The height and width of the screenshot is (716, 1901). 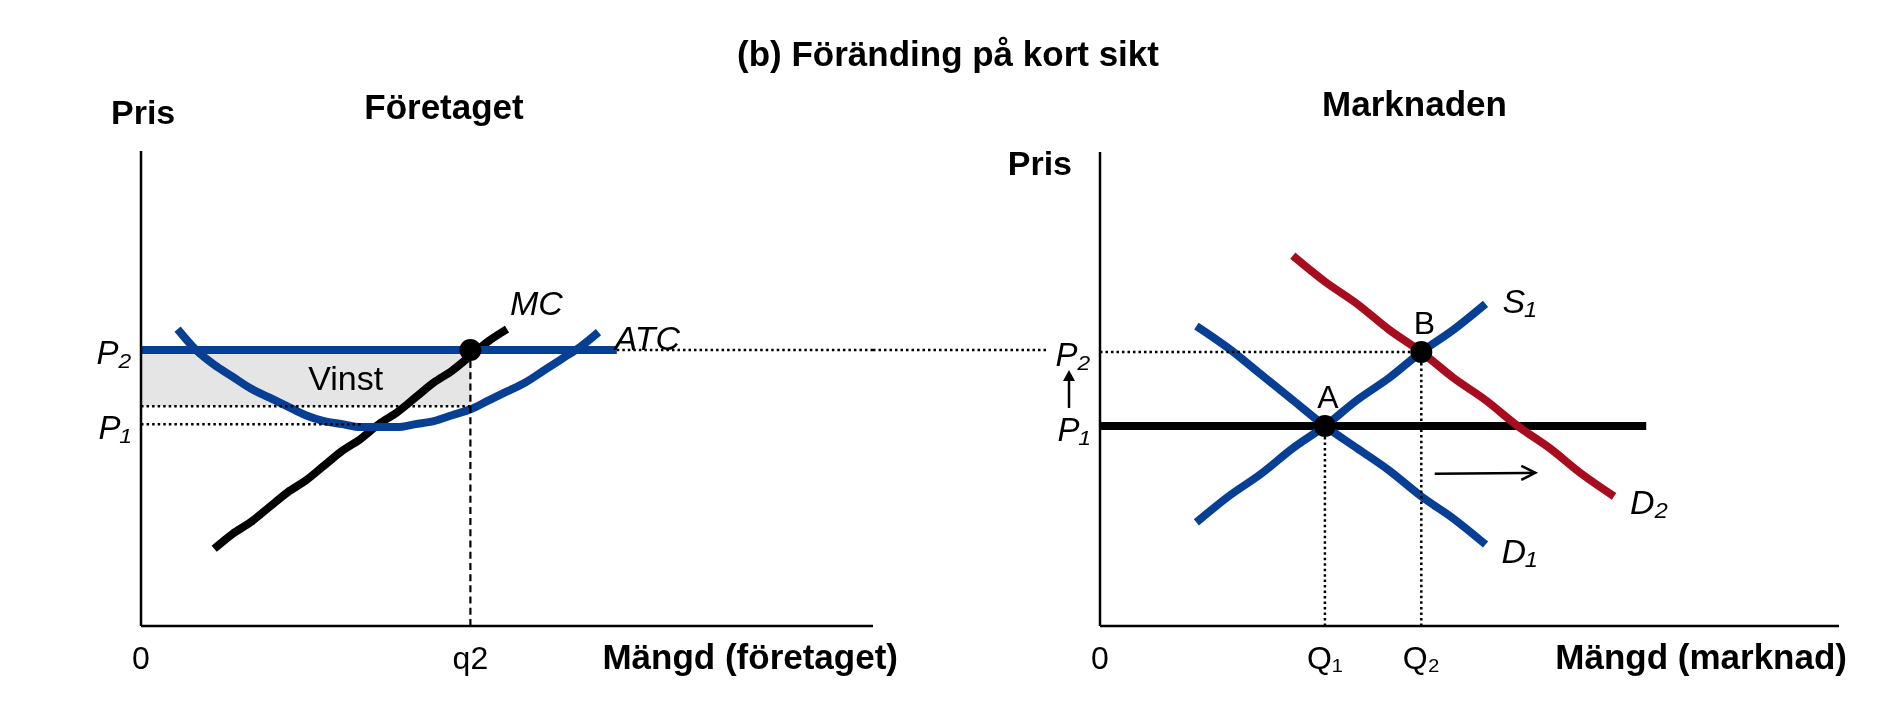 What do you see at coordinates (470, 658) in the screenshot?
I see `x-tick-label: q2` at bounding box center [470, 658].